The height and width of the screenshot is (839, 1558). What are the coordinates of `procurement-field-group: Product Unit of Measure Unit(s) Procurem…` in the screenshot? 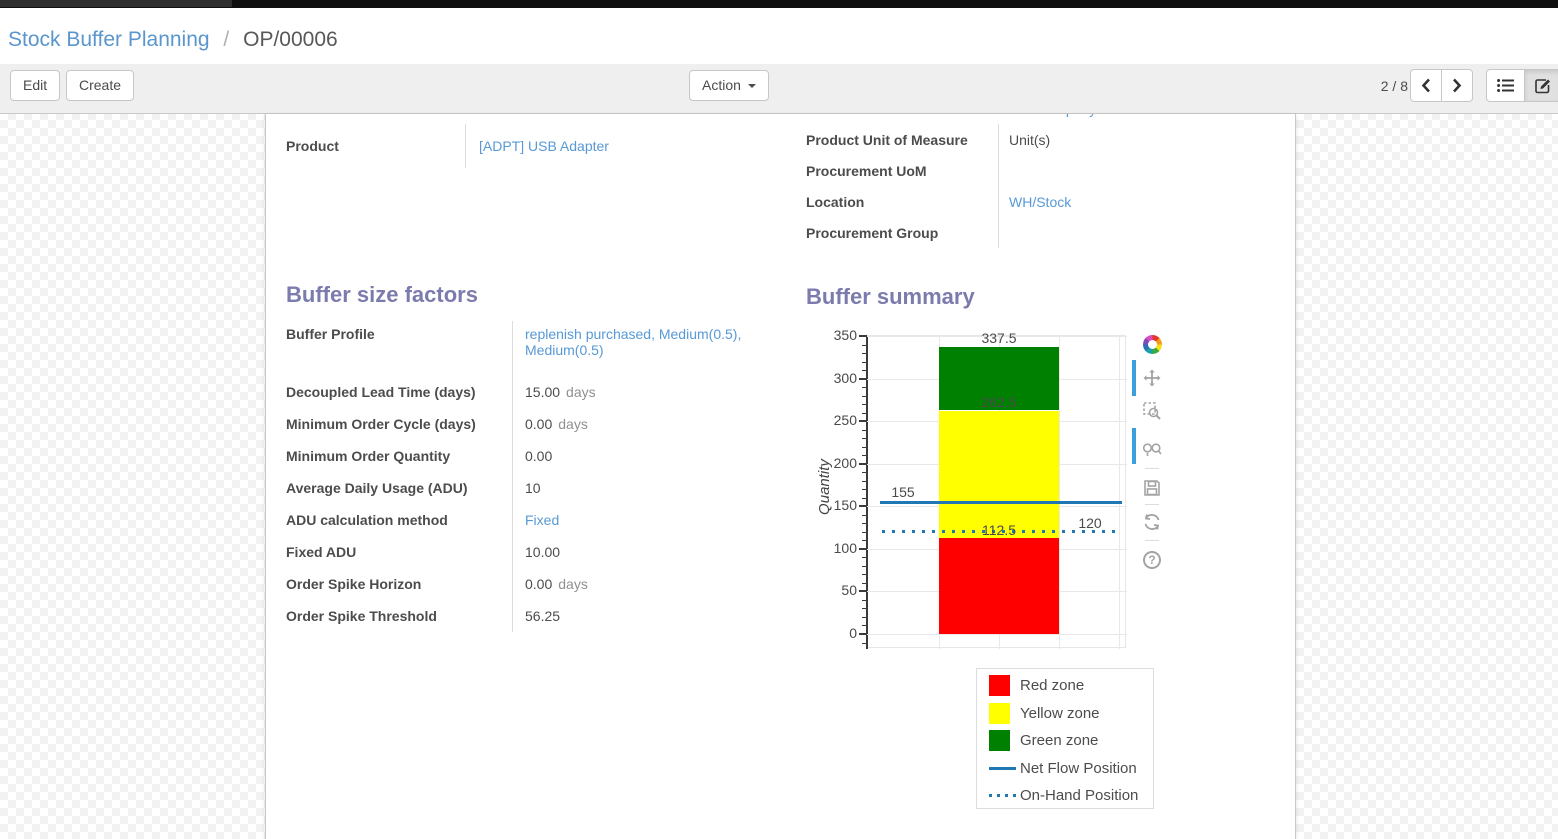 It's located at (1050, 186).